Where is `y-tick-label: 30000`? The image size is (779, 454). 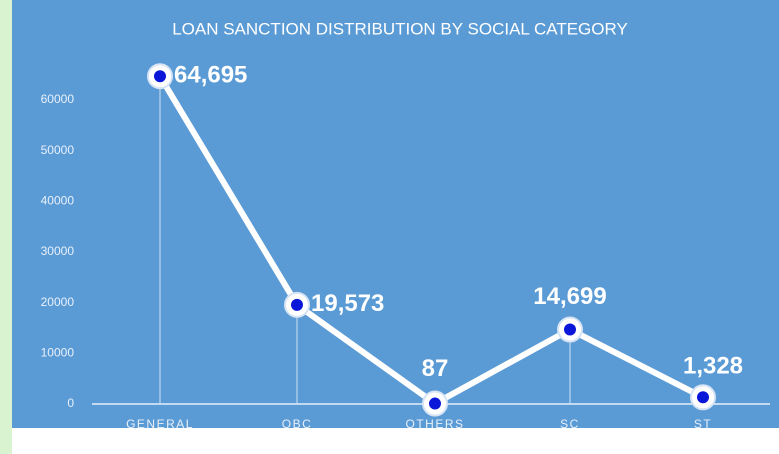 y-tick-label: 30000 is located at coordinates (58, 251).